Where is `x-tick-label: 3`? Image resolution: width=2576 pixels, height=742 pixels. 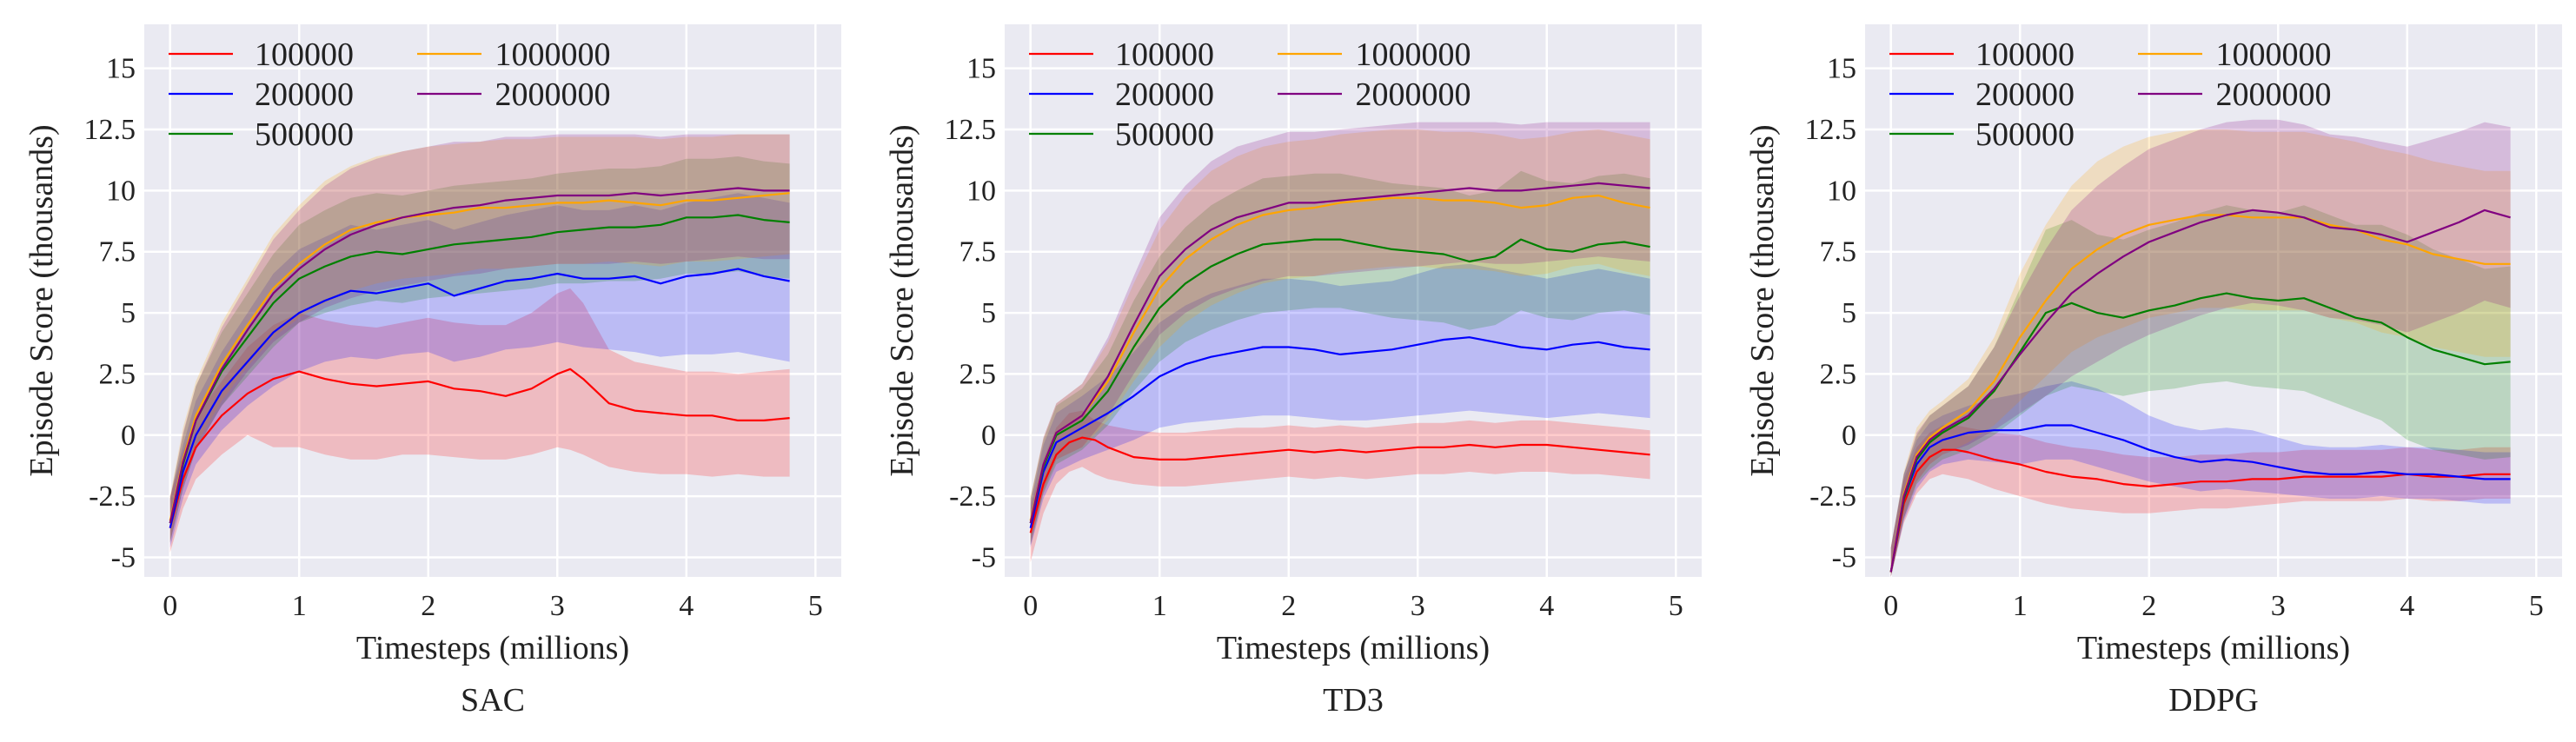 x-tick-label: 3 is located at coordinates (557, 606).